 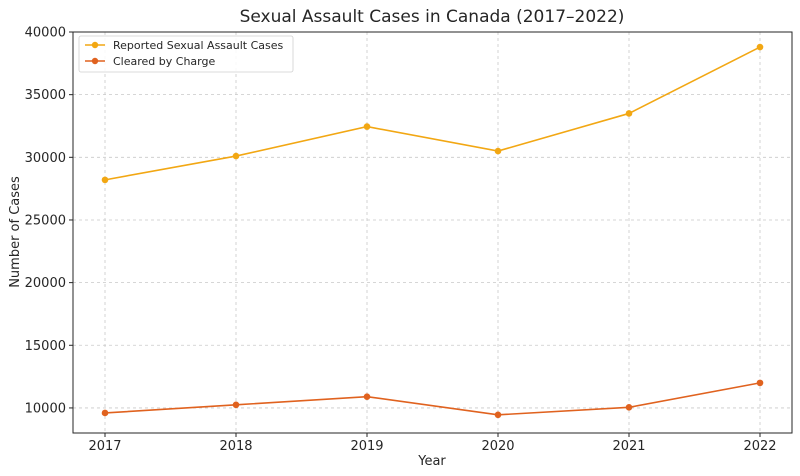 I want to click on x-tick-label: 2022, so click(x=759, y=446).